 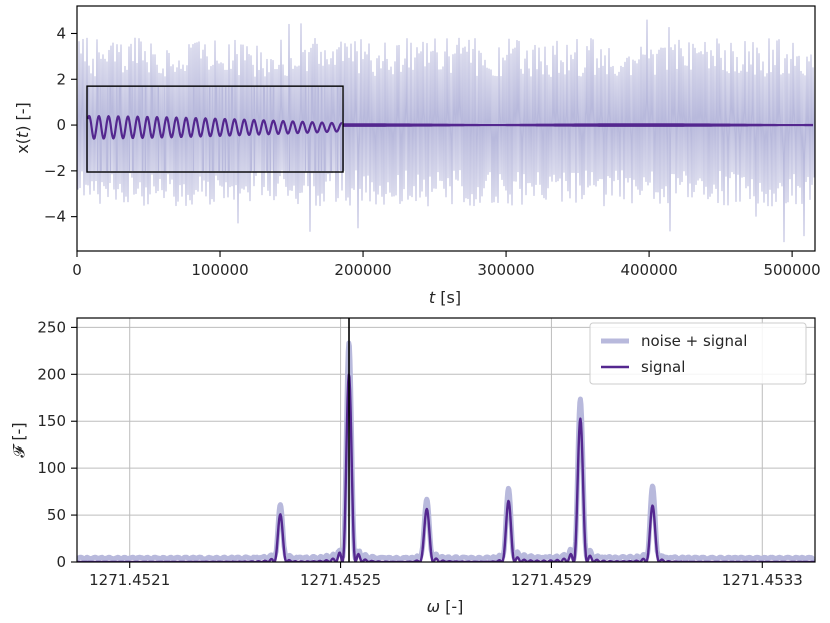 What do you see at coordinates (340, 580) in the screenshot?
I see `bottom-x-tick-label: 1271.4525` at bounding box center [340, 580].